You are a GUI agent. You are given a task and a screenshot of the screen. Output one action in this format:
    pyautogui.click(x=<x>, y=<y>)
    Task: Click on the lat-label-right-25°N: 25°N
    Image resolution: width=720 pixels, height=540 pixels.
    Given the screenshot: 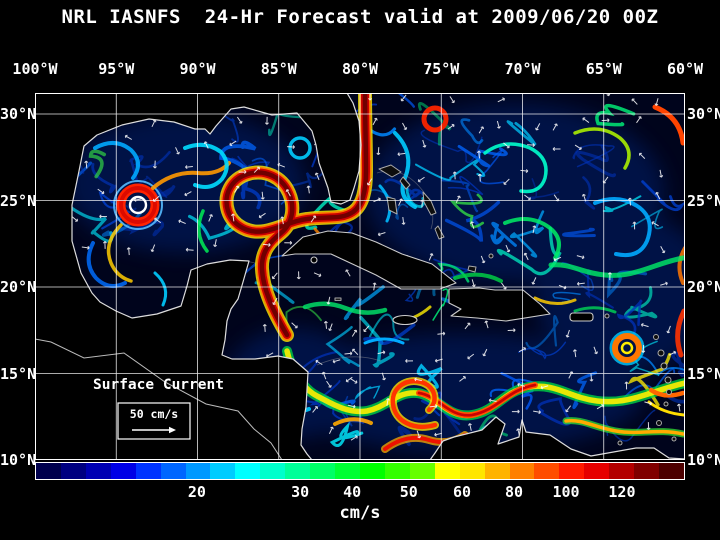 What is the action you would take?
    pyautogui.click(x=703, y=200)
    